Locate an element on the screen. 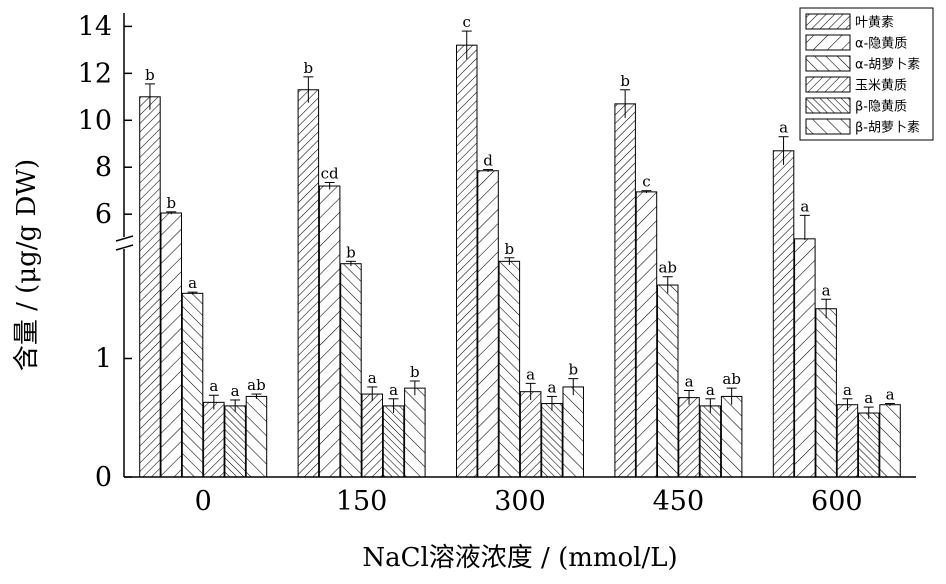 This screenshot has height=584, width=946. significance-label-0-series-3: a is located at coordinates (192, 283).